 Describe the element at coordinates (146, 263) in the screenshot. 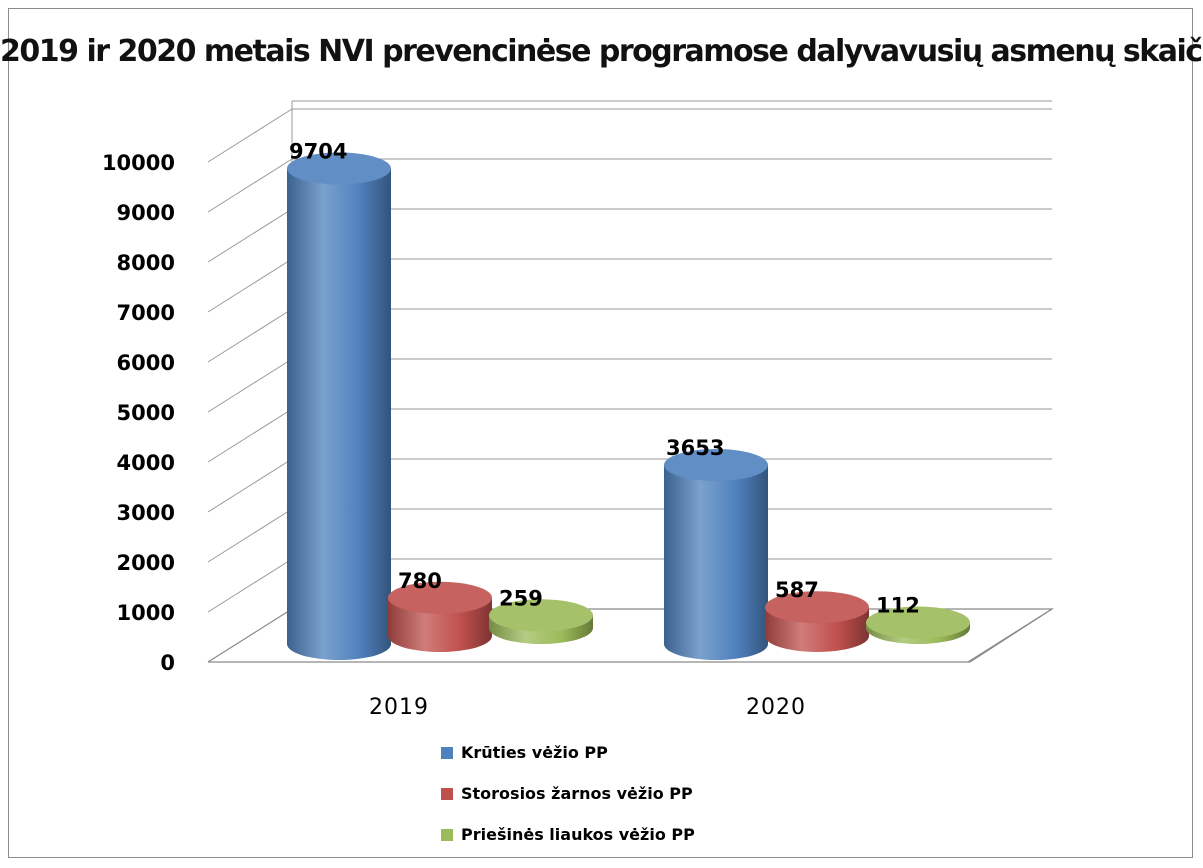

I see `y-tick-label: 8000` at that location.